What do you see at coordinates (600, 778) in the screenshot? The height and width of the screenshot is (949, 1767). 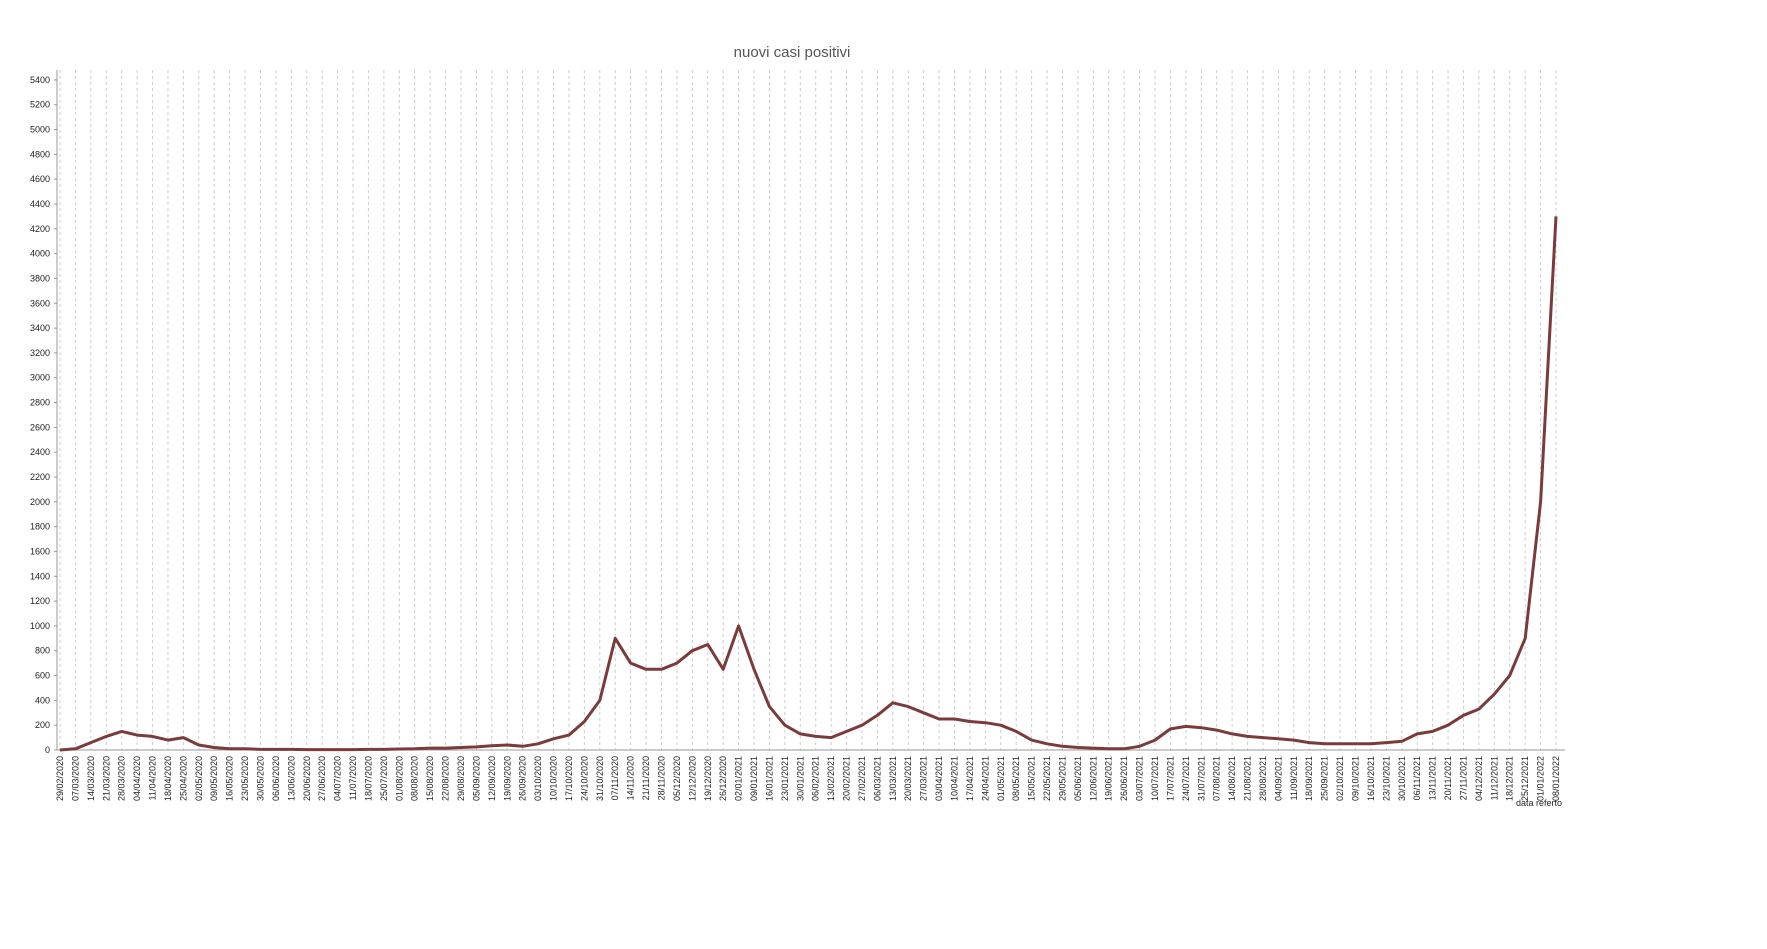 I see `x-tick-label: 31/10/2020` at bounding box center [600, 778].